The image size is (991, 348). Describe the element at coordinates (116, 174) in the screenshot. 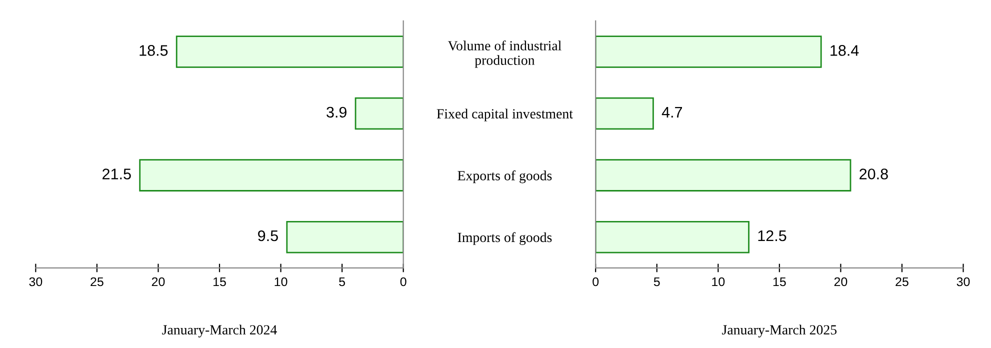

I see `data-label: 21.5` at that location.